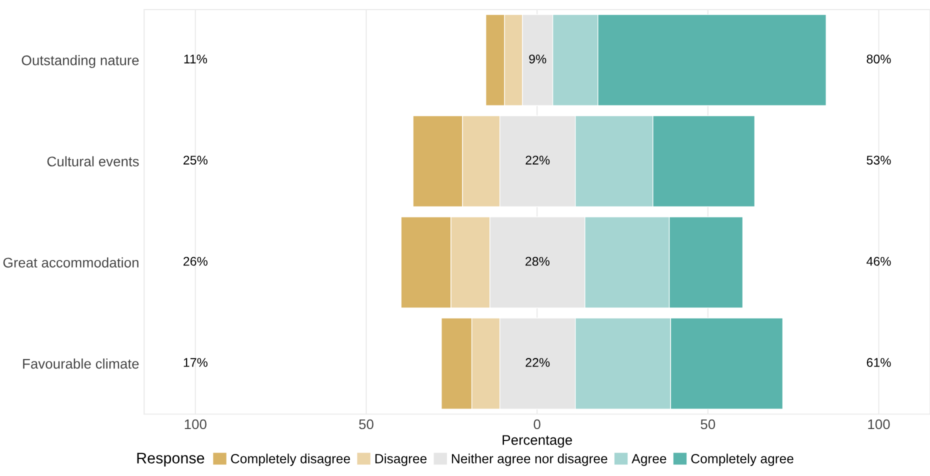 The image size is (930, 476). What do you see at coordinates (93, 161) in the screenshot?
I see `y-tick-label: Cultural events` at bounding box center [93, 161].